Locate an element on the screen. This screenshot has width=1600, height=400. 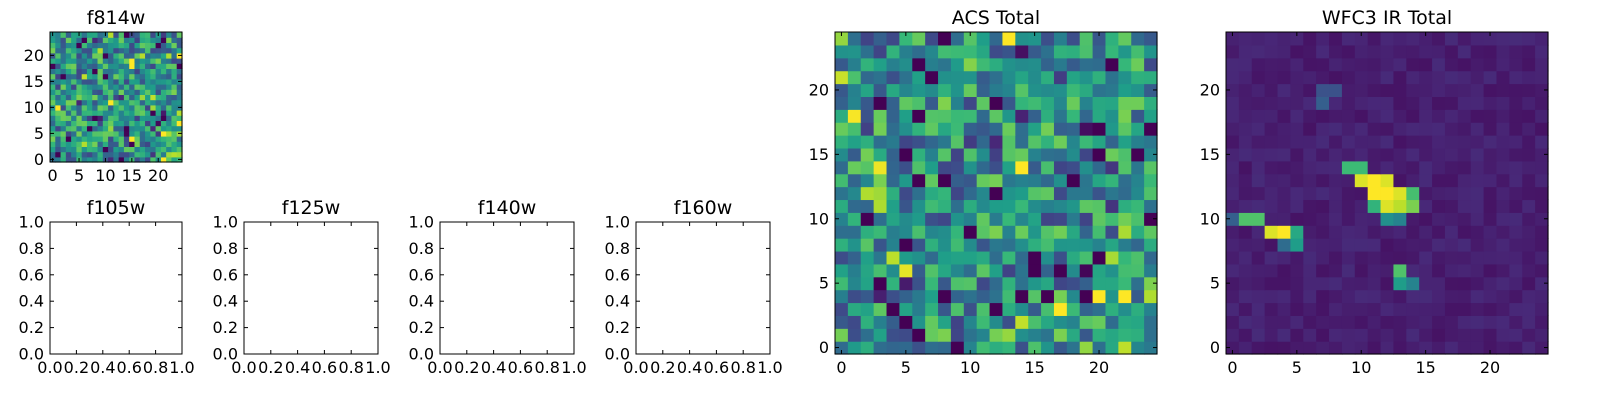
f105w-ytick-label: 0.0 is located at coordinates (31, 354).